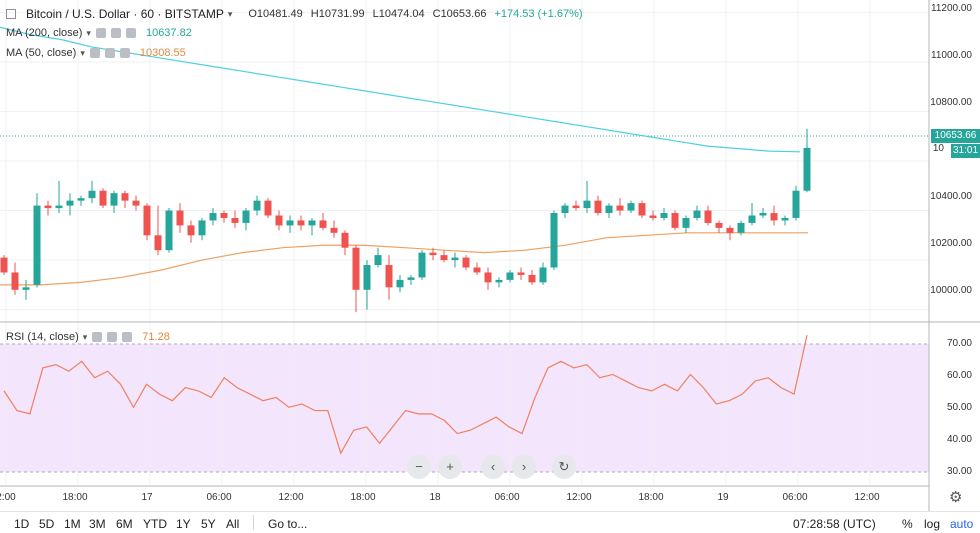 This screenshot has height=533, width=980. Describe the element at coordinates (97, 524) in the screenshot. I see `range-3m: 3M` at that location.